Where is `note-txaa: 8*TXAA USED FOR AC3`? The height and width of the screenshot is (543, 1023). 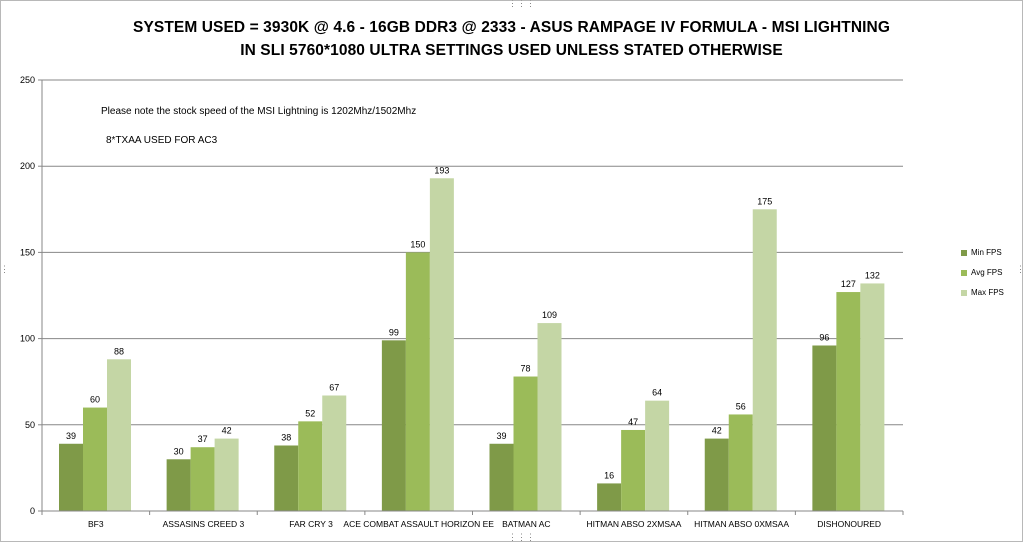 note-txaa: 8*TXAA USED FOR AC3 is located at coordinates (162, 140).